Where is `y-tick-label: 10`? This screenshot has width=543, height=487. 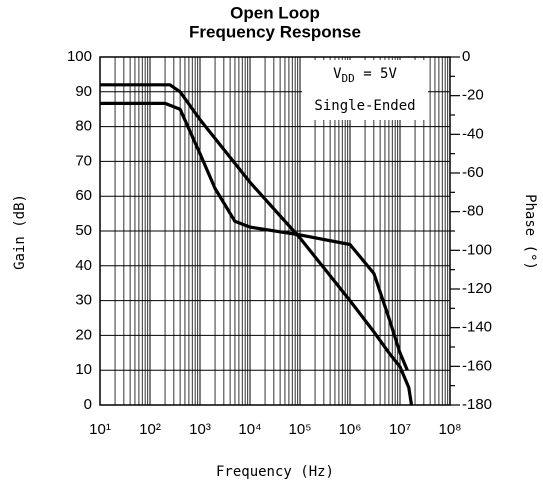 y-tick-label: 10 is located at coordinates (83, 369).